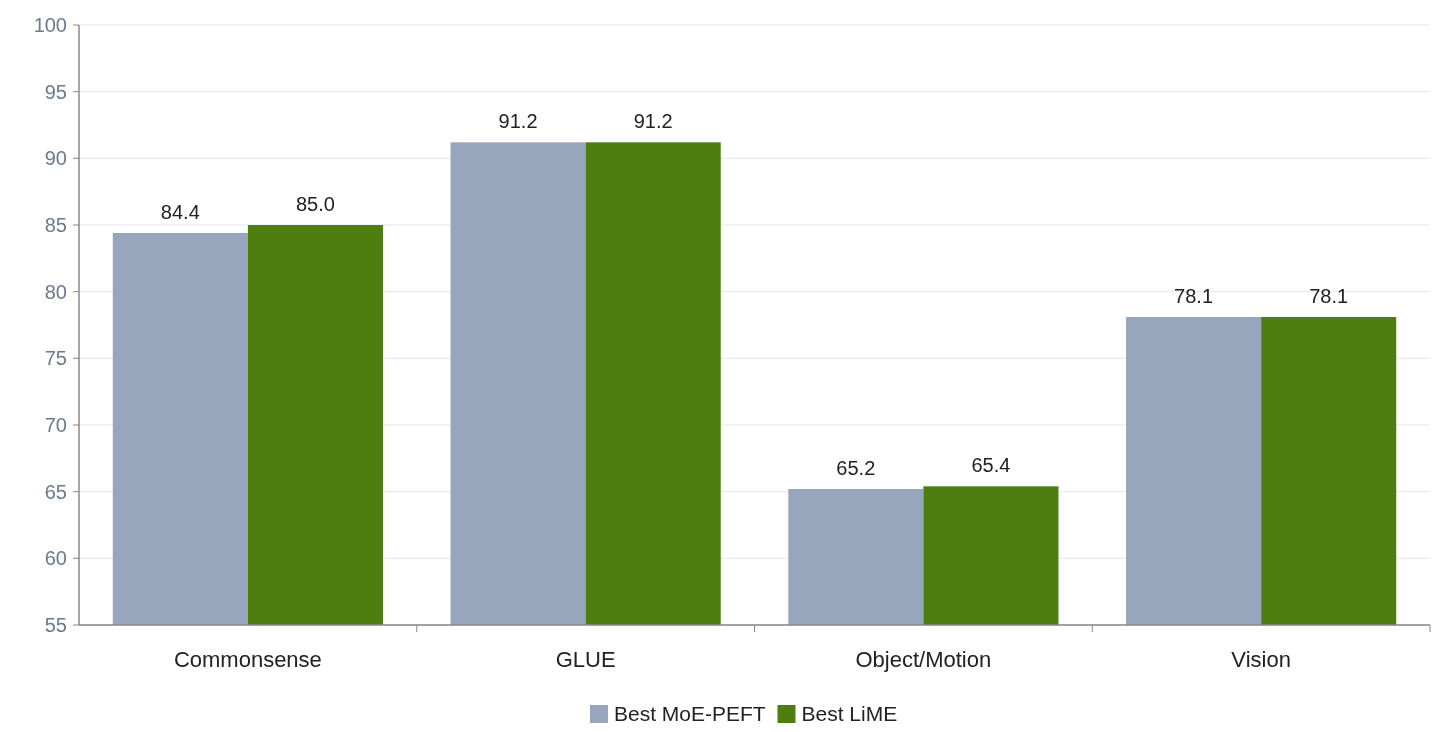 Image resolution: width=1432 pixels, height=732 pixels. Describe the element at coordinates (690, 714) in the screenshot. I see `legend-label: Best MoE-PEFT` at that location.